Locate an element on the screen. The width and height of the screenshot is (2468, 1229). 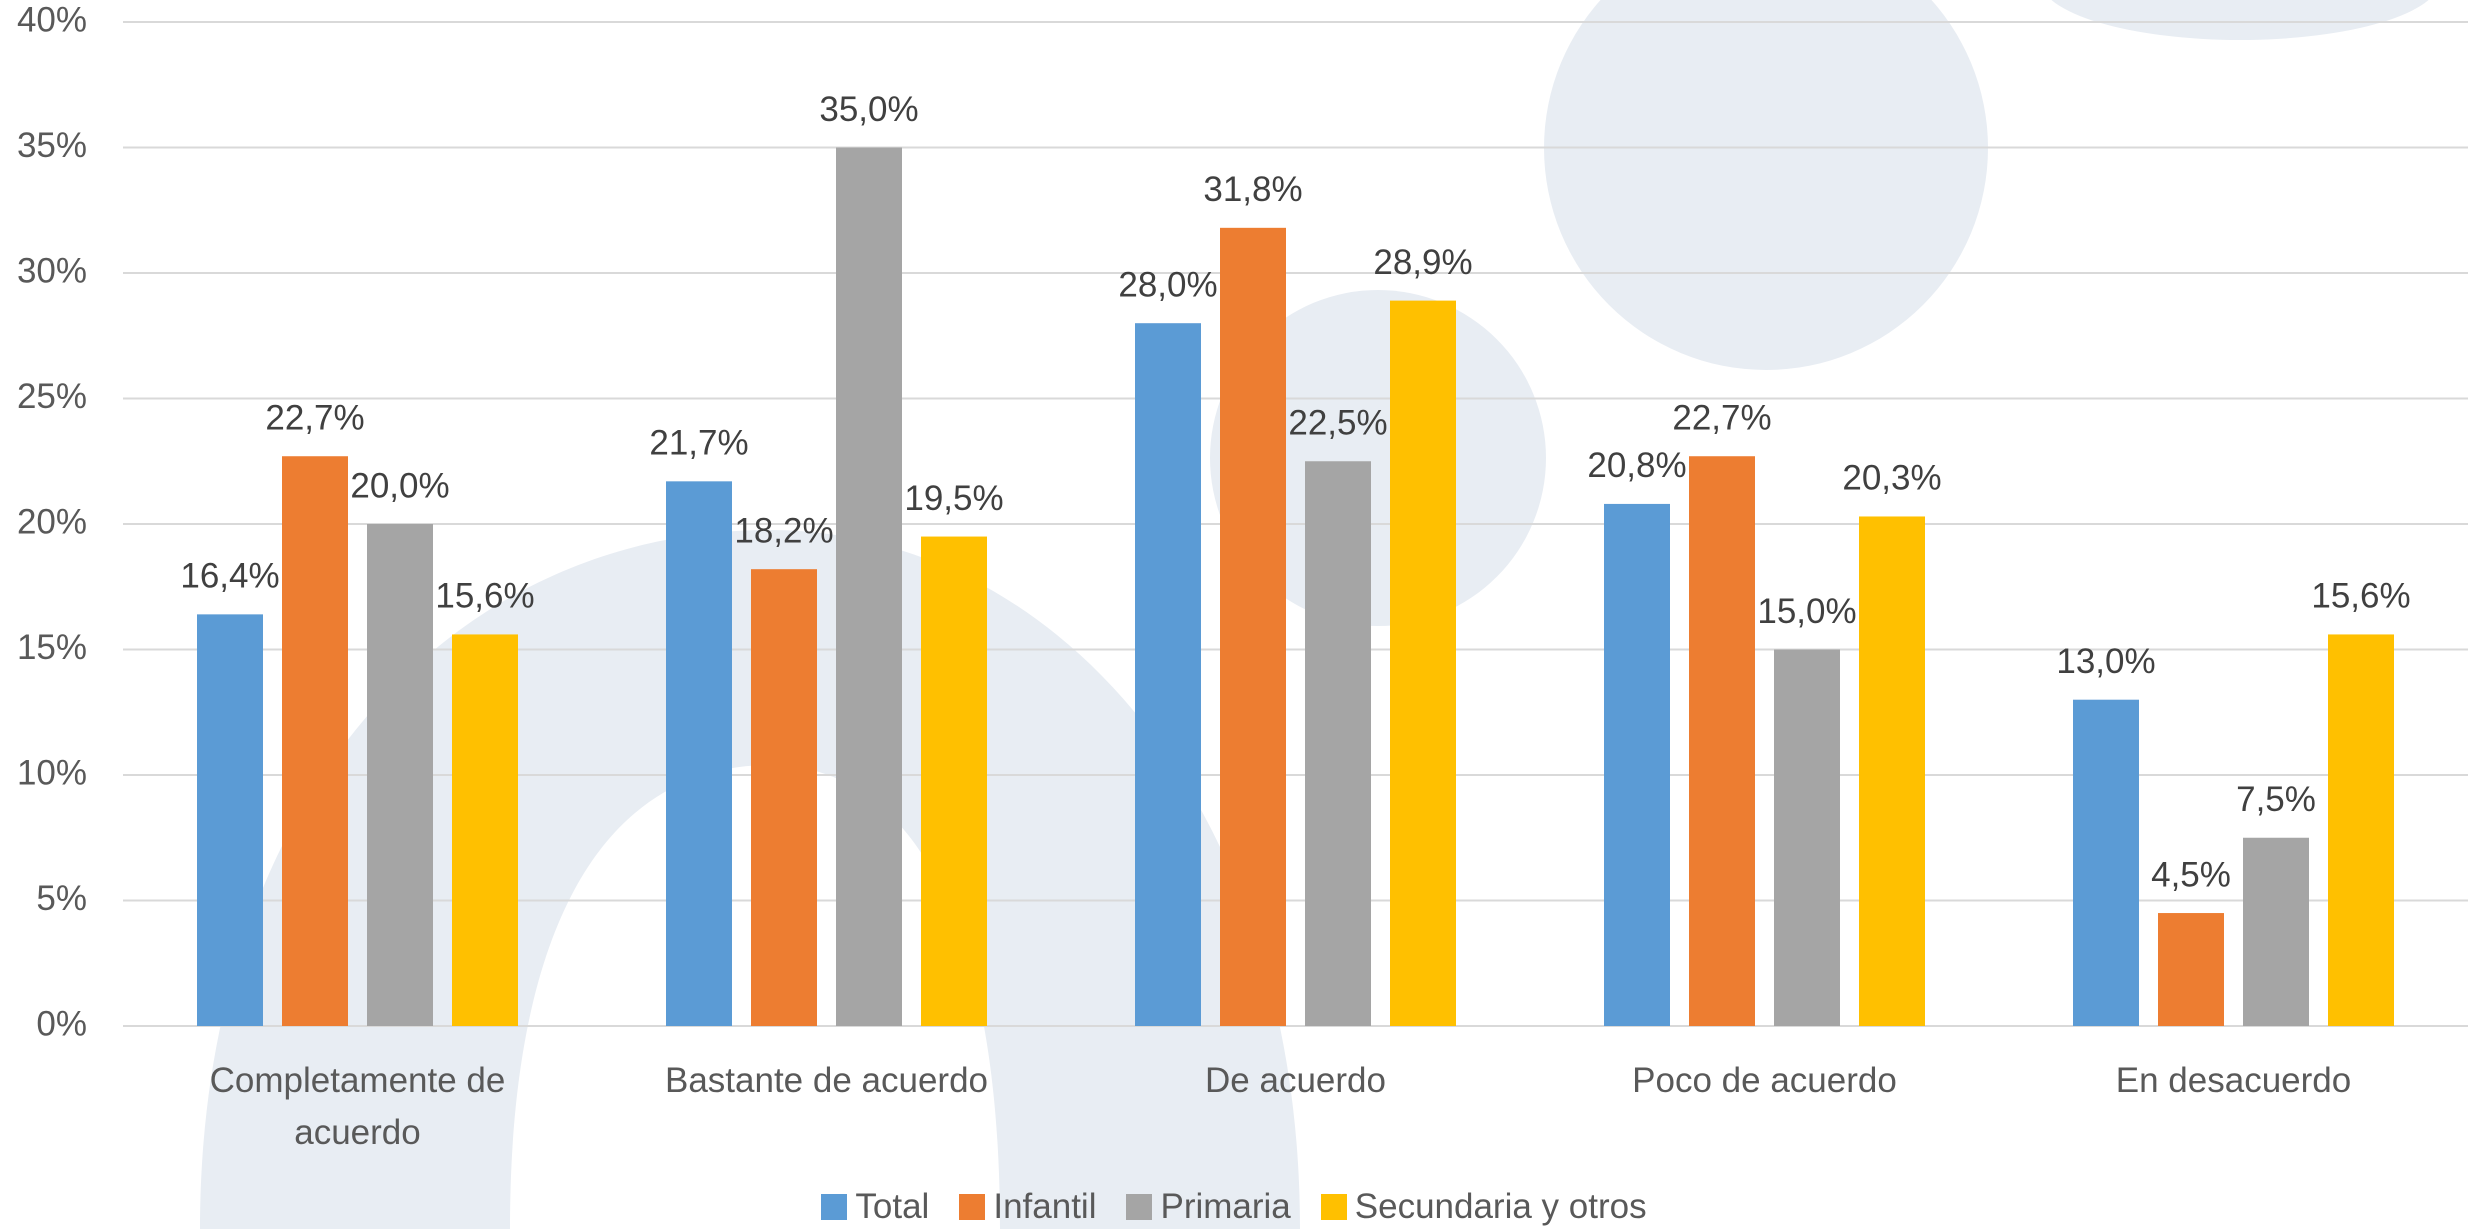
data-label: 19,5% is located at coordinates (953, 498).